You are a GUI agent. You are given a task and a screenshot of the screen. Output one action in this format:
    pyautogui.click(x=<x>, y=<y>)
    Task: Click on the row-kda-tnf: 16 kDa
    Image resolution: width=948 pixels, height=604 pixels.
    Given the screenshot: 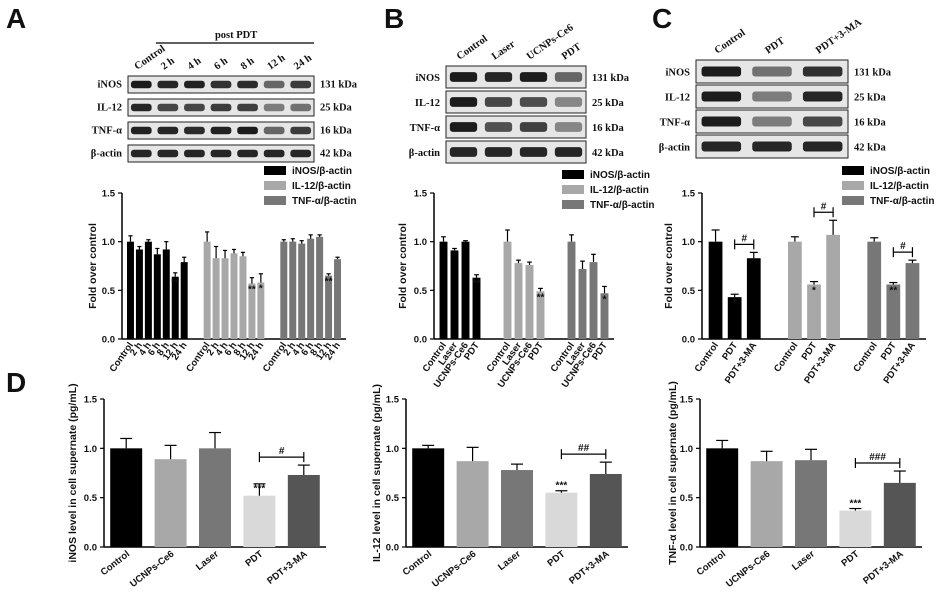 What is the action you would take?
    pyautogui.click(x=336, y=131)
    